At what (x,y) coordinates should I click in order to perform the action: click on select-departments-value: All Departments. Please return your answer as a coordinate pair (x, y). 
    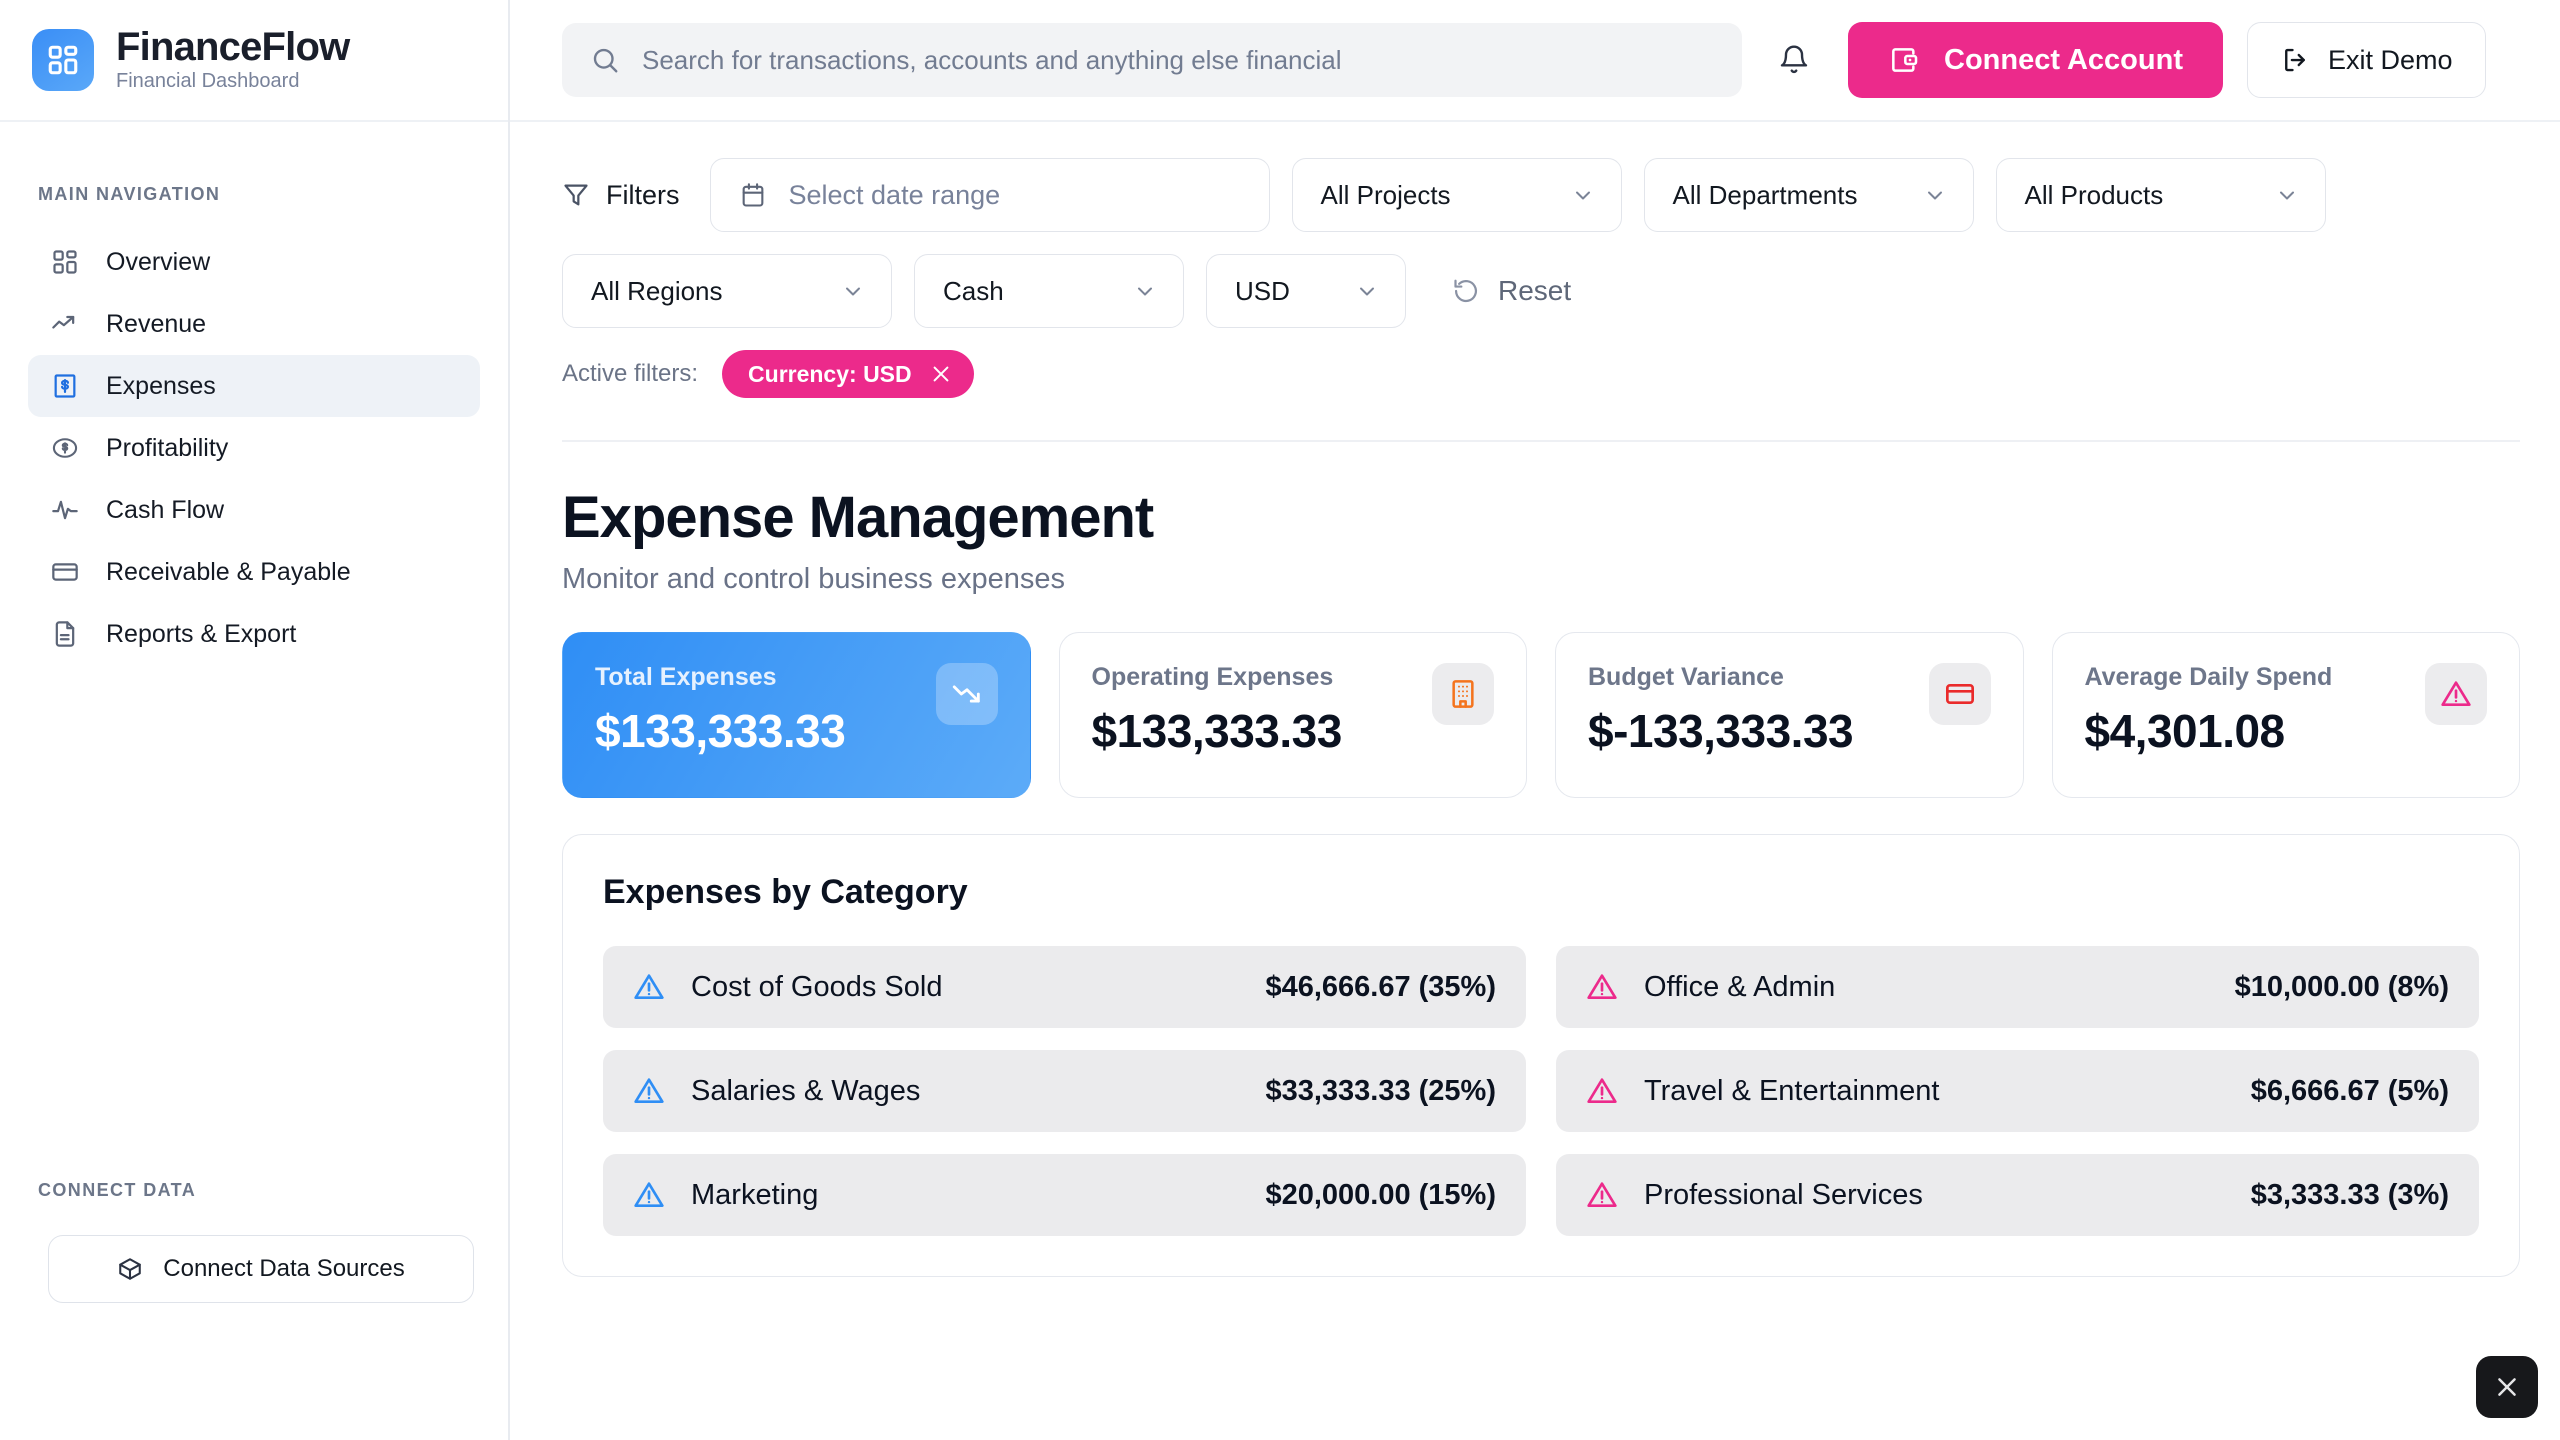
    Looking at the image, I should click on (1765, 194).